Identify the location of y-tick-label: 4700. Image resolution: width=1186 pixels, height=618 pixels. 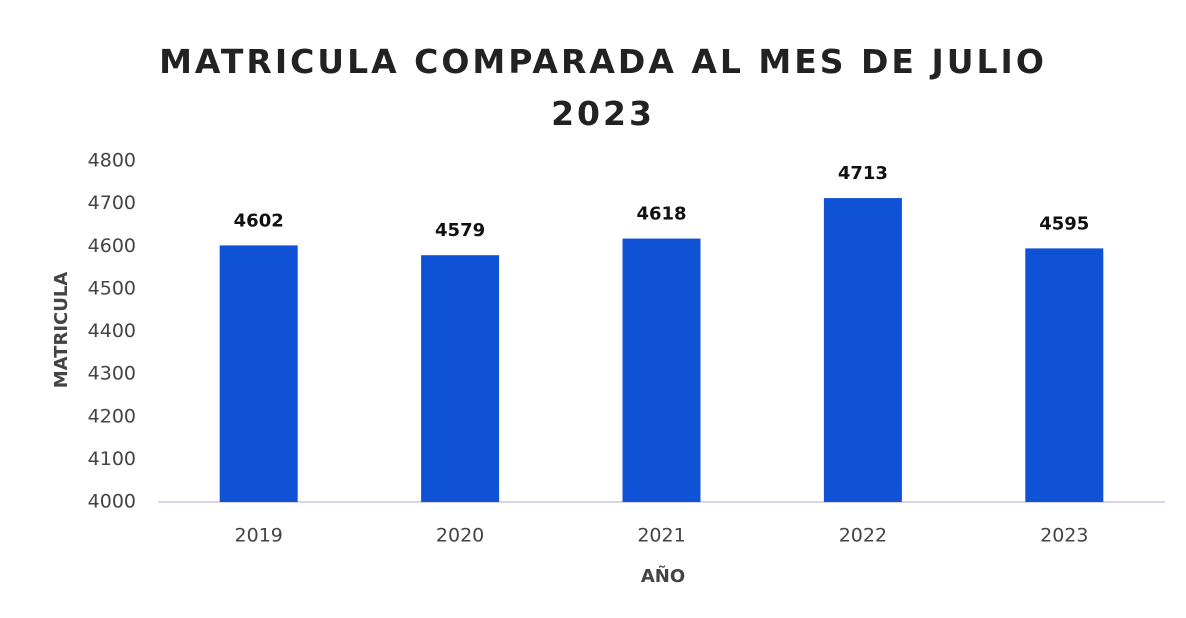
(112, 203).